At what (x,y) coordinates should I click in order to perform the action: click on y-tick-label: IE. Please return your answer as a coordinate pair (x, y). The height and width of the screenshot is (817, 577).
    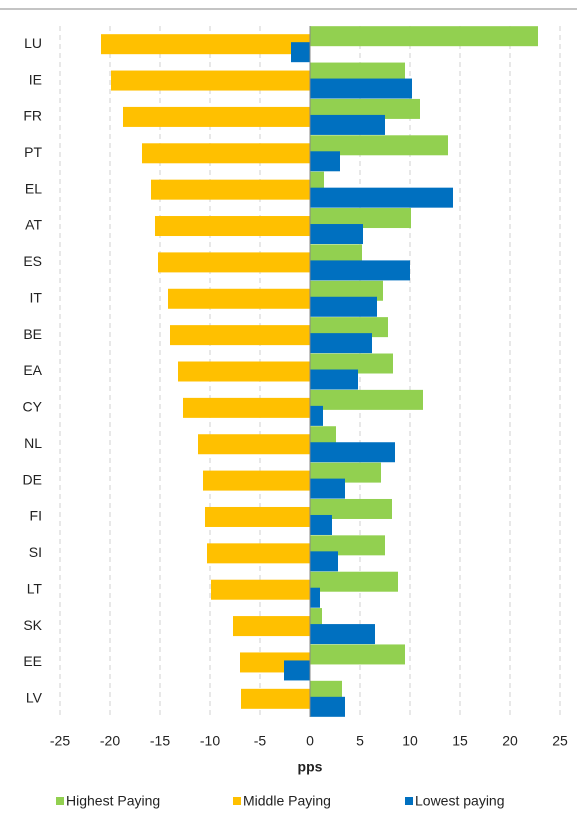
    Looking at the image, I should click on (35, 79).